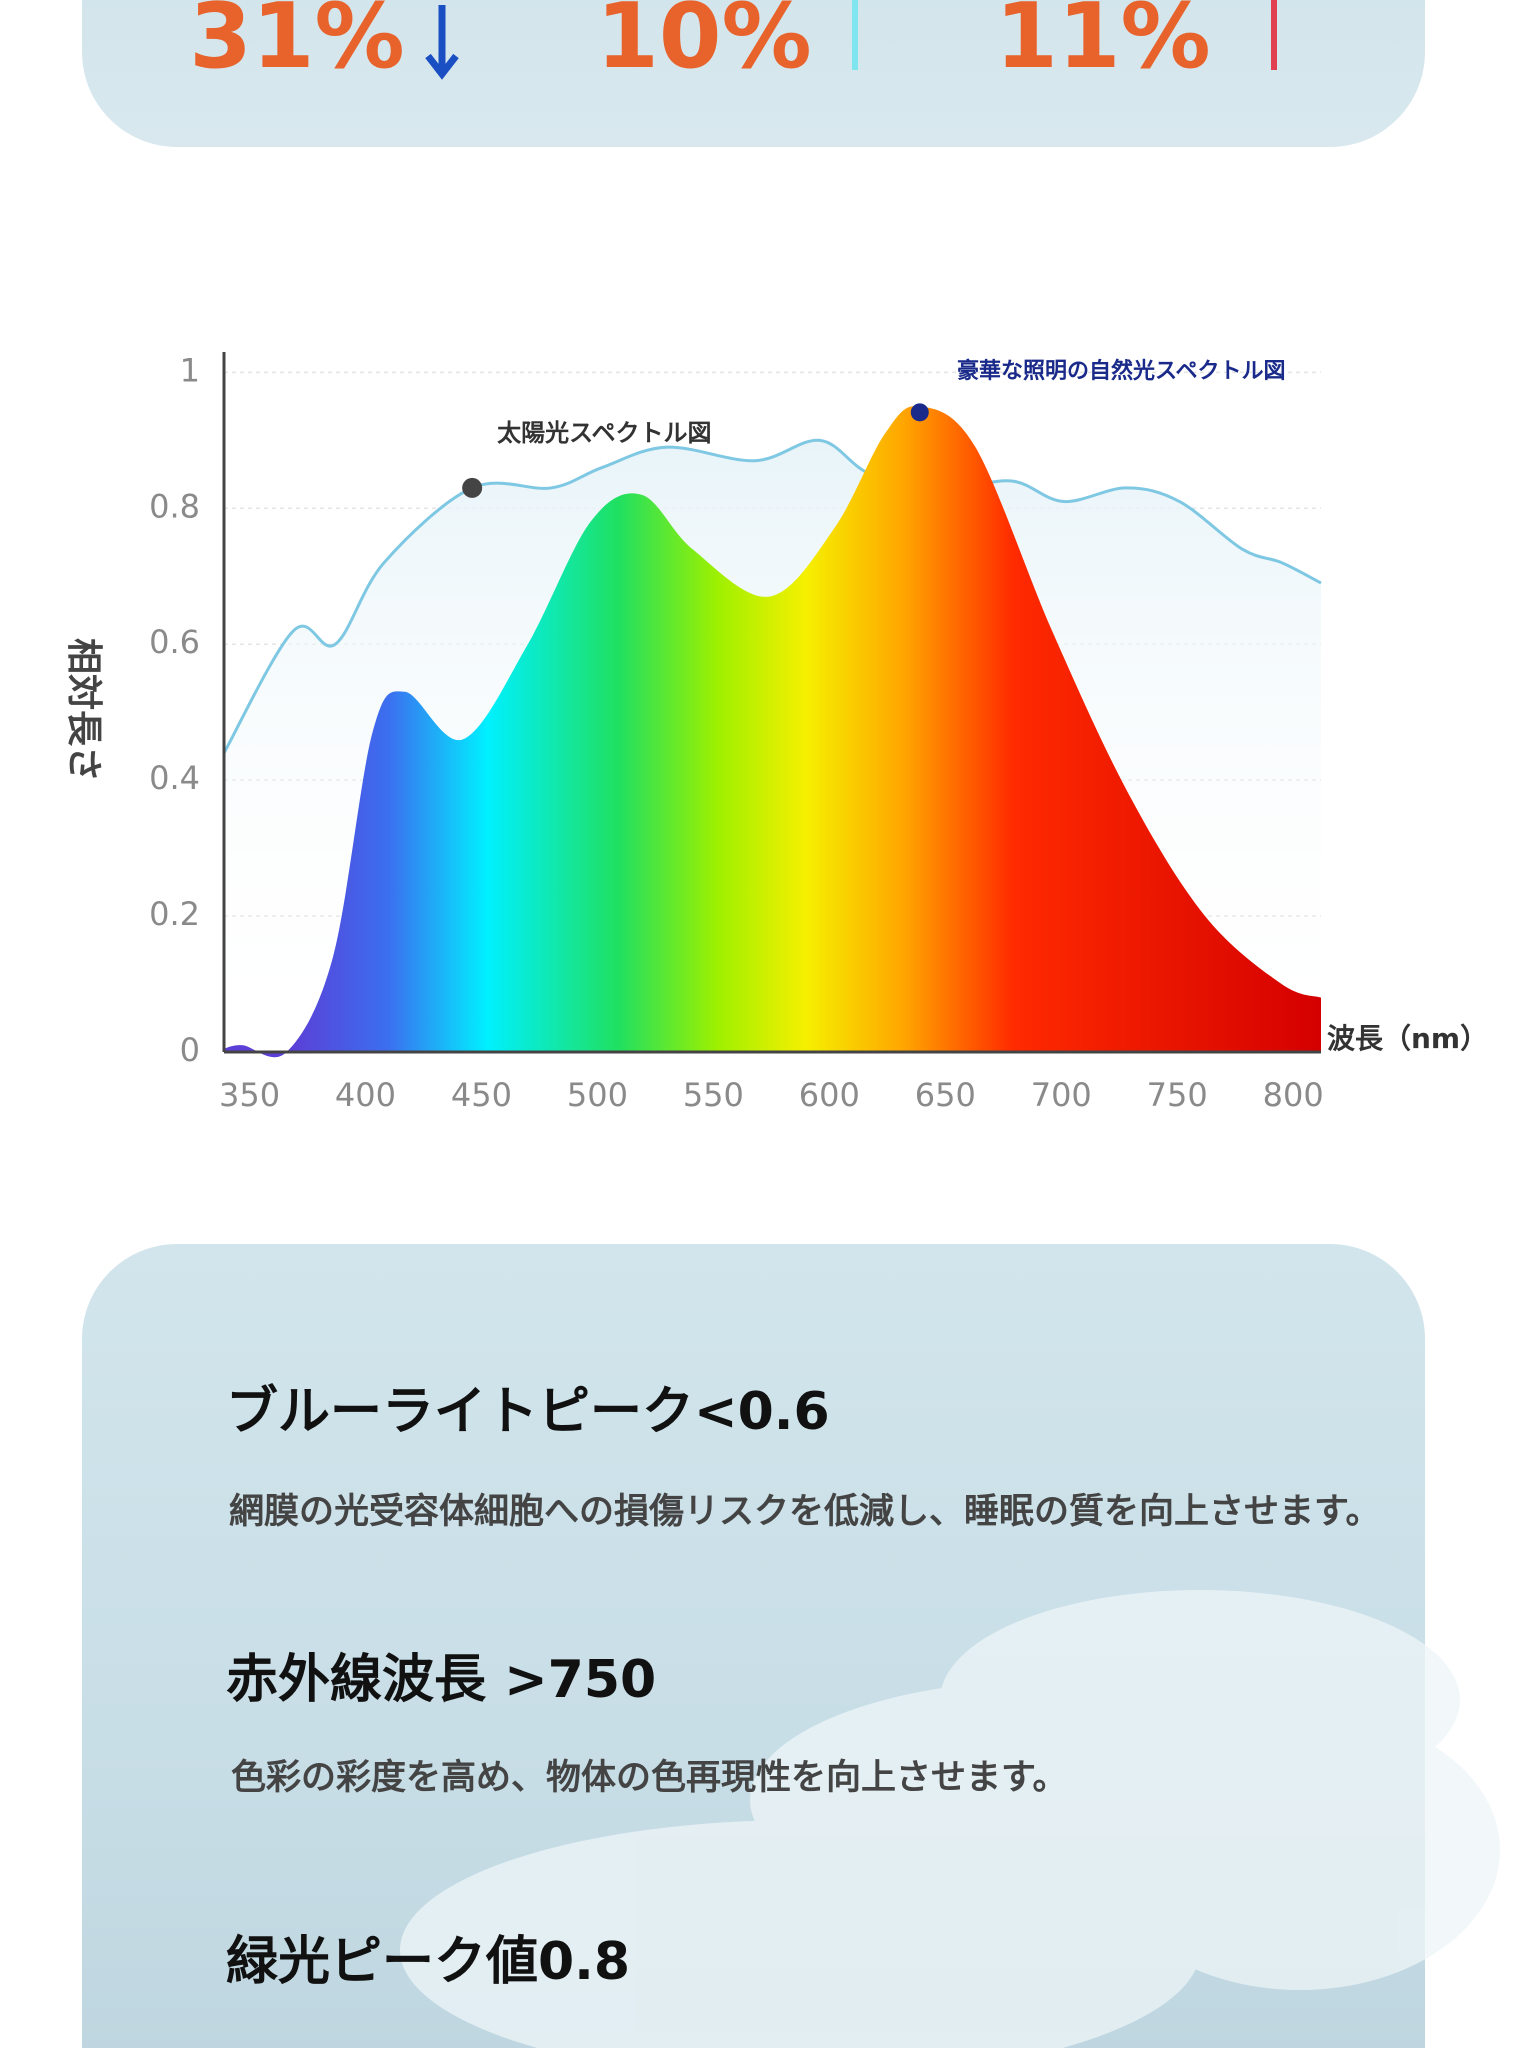  What do you see at coordinates (83, 710) in the screenshot?
I see `y-axis-label: 相対長さ` at bounding box center [83, 710].